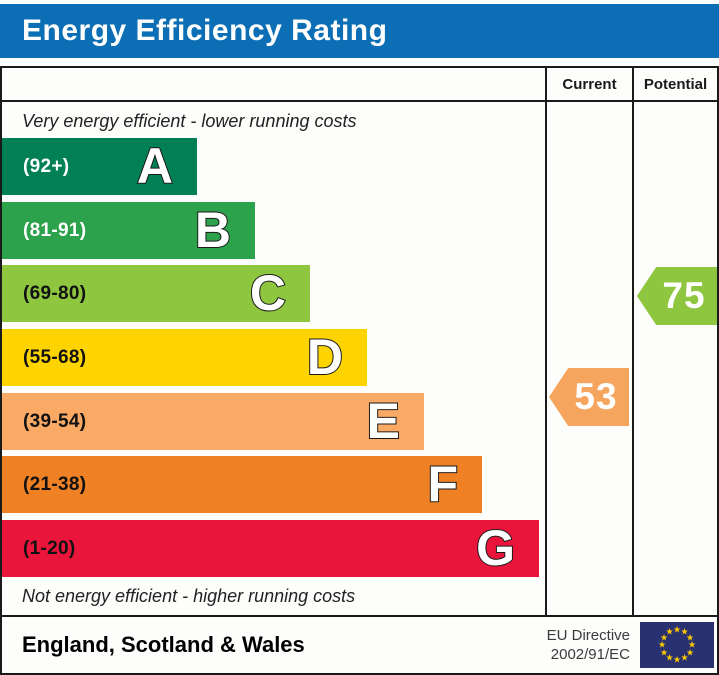  Describe the element at coordinates (590, 654) in the screenshot. I see `eu-directive-line2: 2002/91/EC` at that location.